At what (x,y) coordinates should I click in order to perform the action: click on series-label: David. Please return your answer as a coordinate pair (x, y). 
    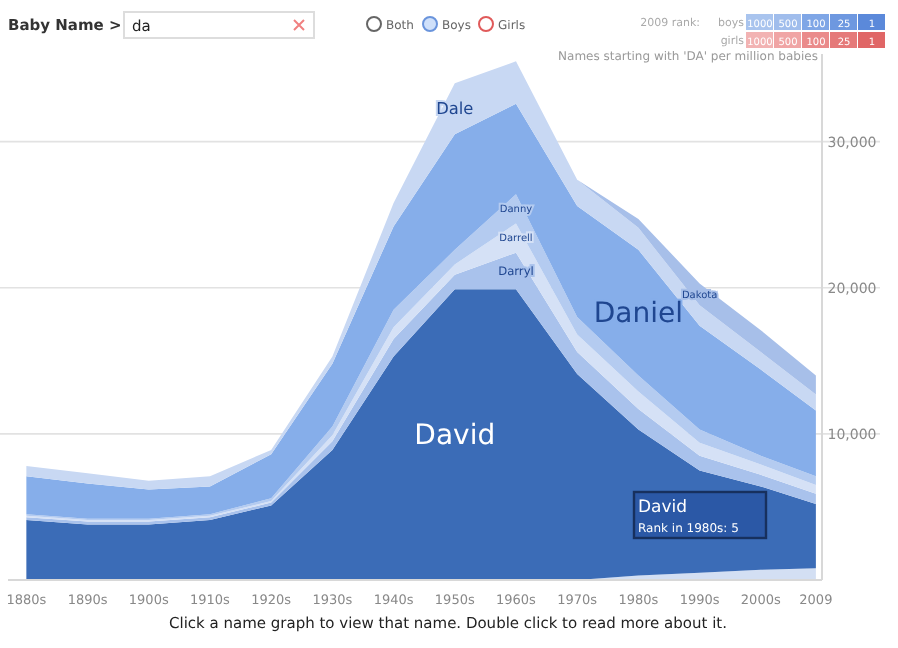
    Looking at the image, I should click on (455, 435).